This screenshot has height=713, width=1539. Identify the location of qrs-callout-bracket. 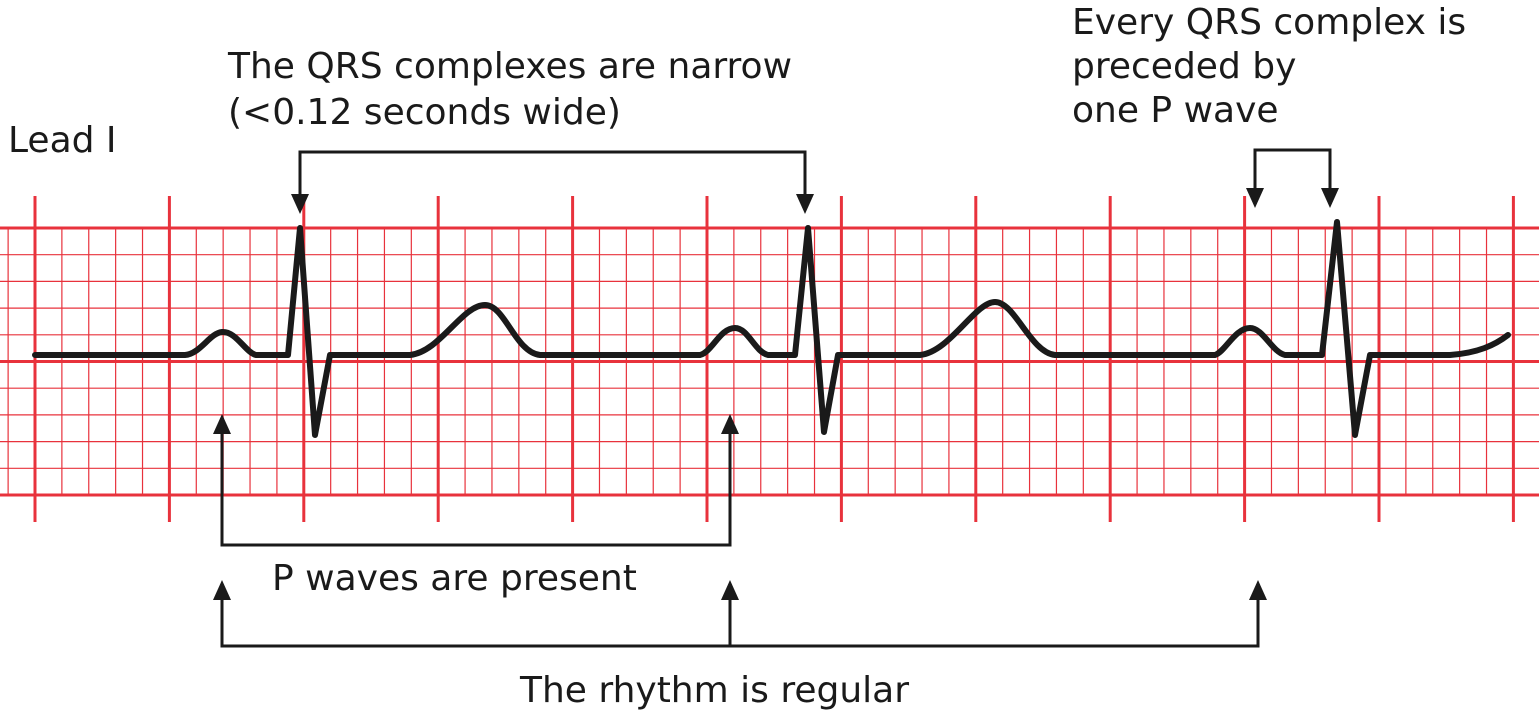
(552, 182).